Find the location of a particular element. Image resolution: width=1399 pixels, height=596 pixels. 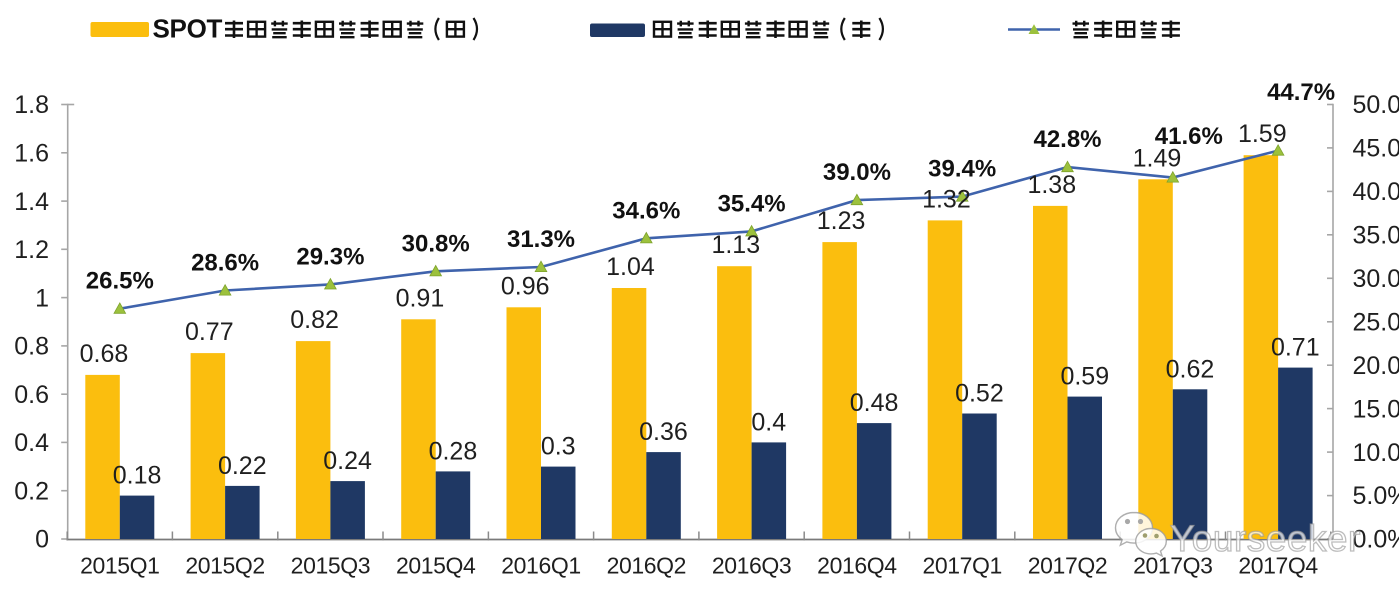

svg-text: 45.0% is located at coordinates (1376, 149).